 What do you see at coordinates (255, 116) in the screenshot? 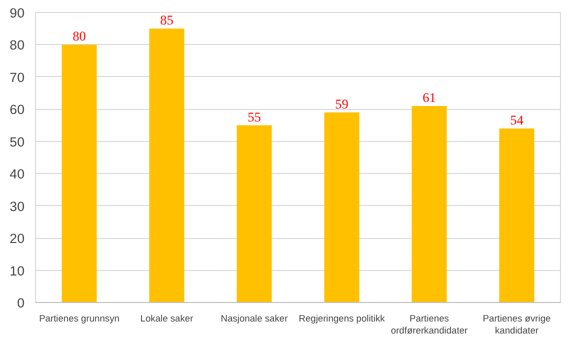
I see `data-label: 55` at bounding box center [255, 116].